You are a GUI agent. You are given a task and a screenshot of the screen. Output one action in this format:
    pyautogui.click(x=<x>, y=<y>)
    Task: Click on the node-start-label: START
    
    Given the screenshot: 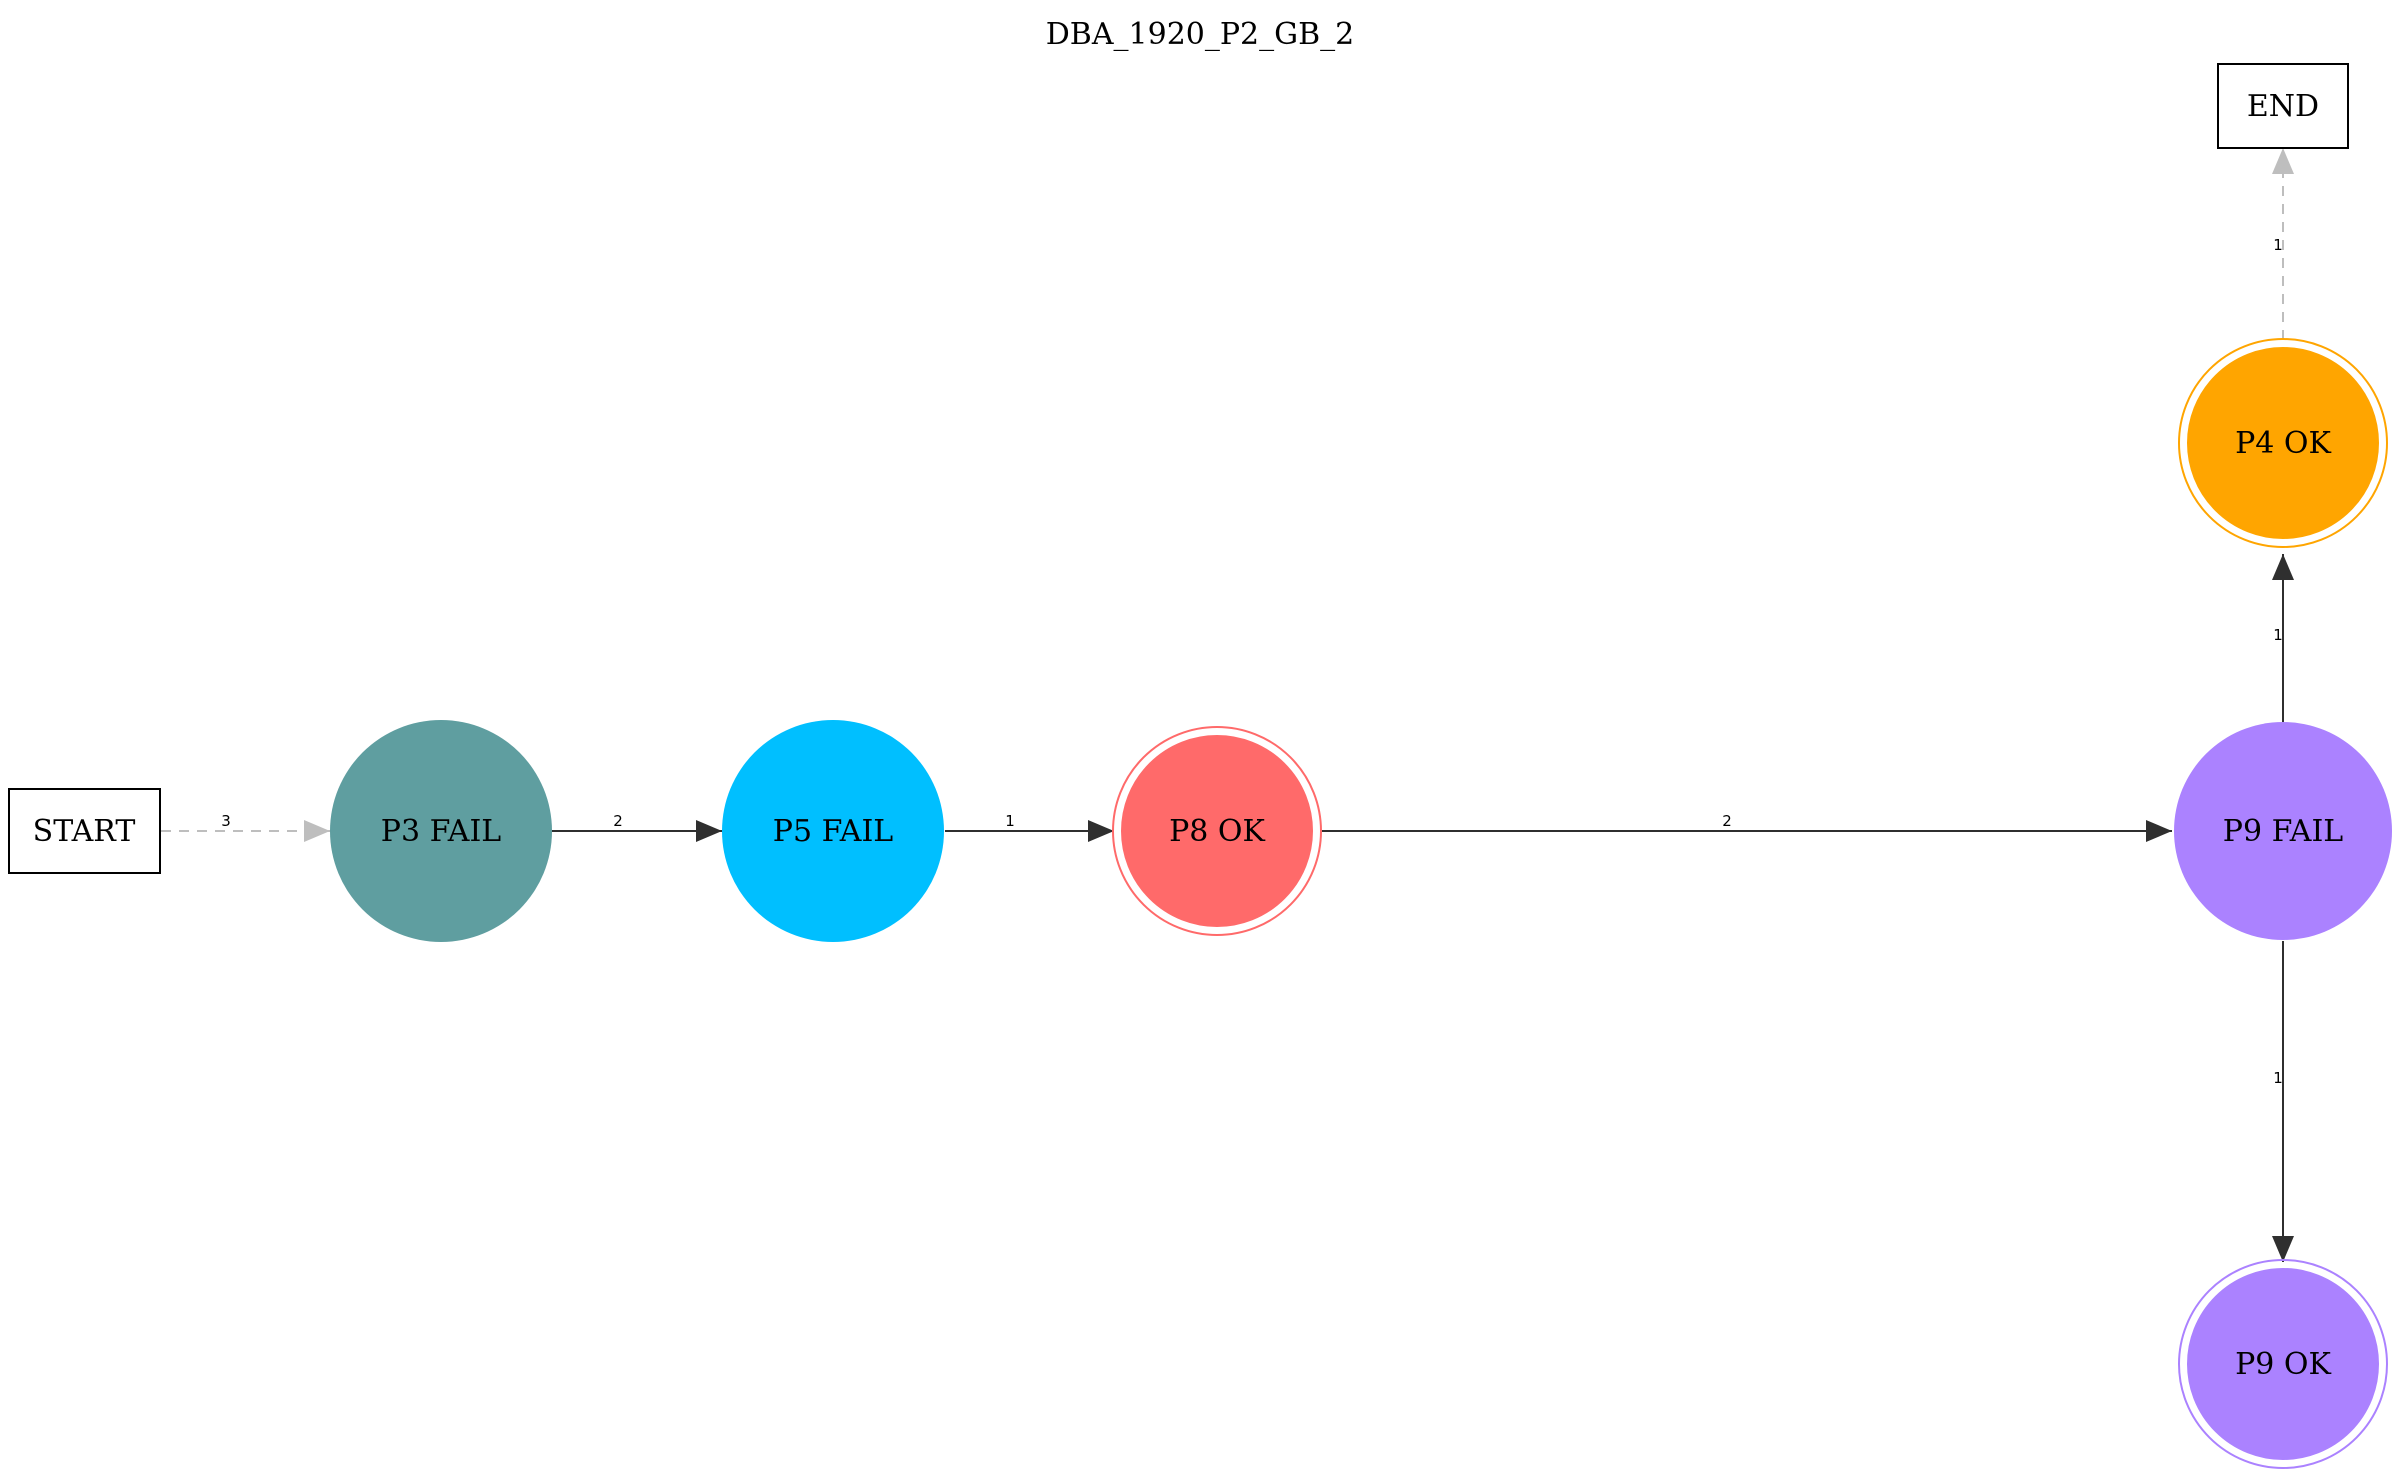 What is the action you would take?
    pyautogui.click(x=84, y=831)
    